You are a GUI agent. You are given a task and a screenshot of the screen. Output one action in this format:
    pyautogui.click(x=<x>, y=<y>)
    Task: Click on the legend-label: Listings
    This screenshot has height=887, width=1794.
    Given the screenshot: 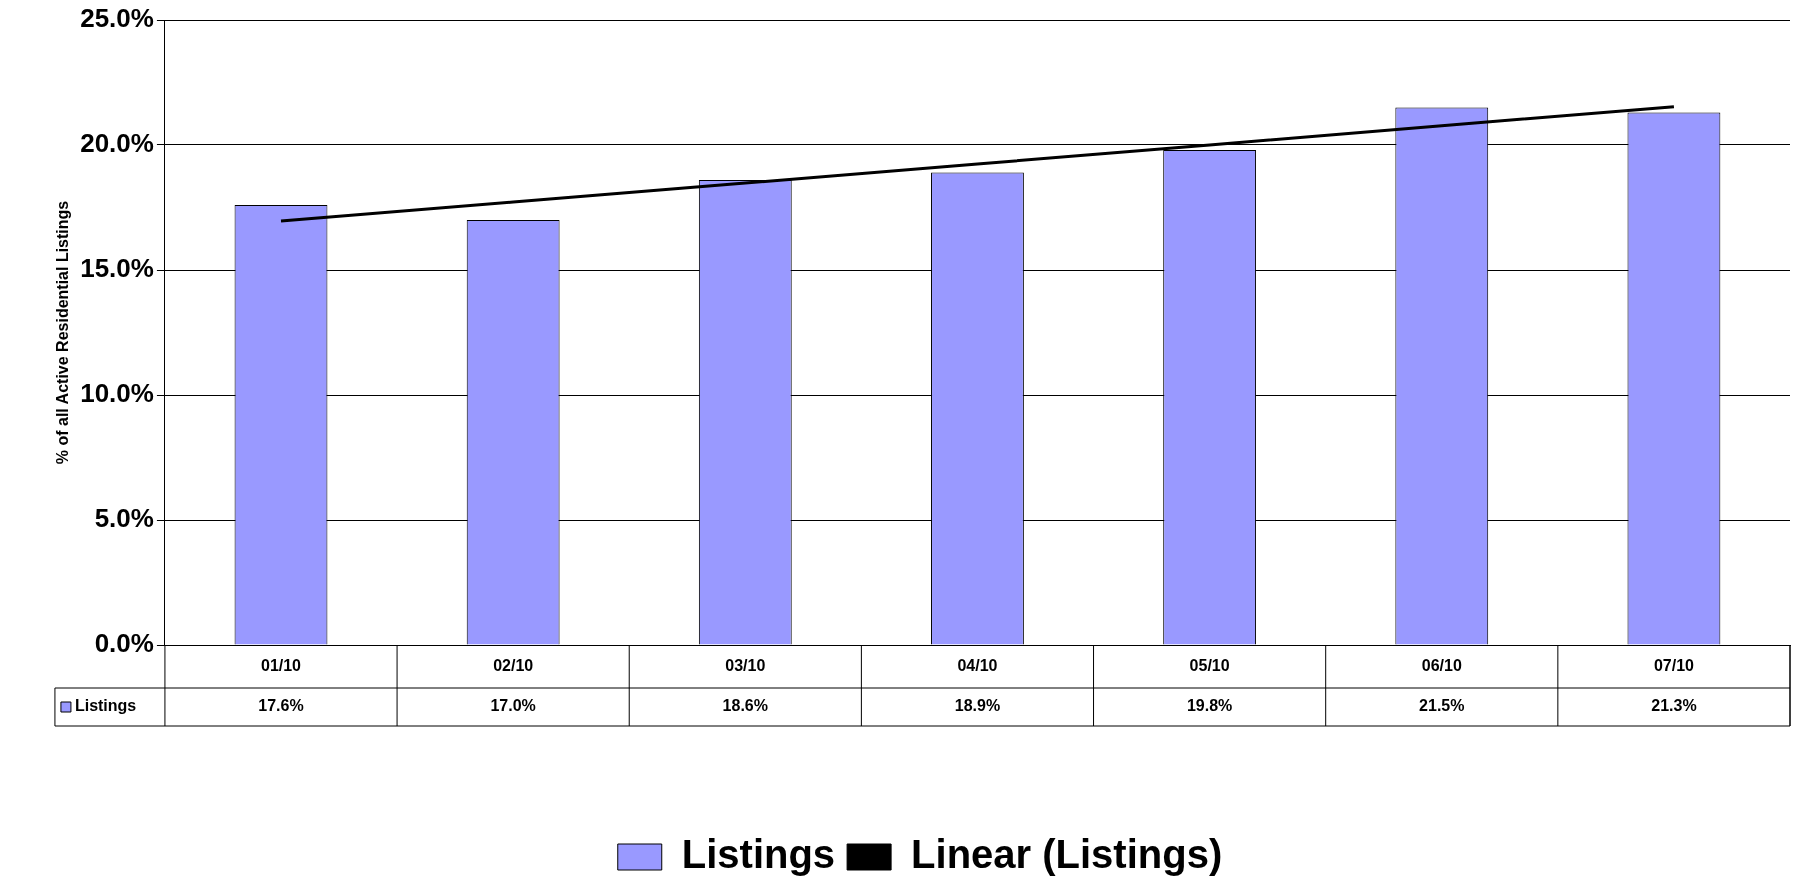 What is the action you would take?
    pyautogui.click(x=105, y=706)
    